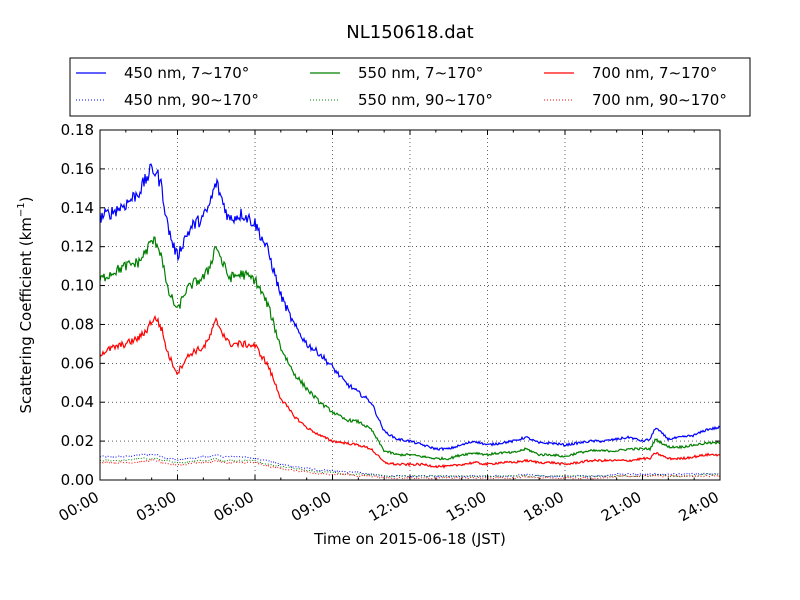 The height and width of the screenshot is (600, 800). I want to click on y-tick-label: 0.18, so click(77, 130).